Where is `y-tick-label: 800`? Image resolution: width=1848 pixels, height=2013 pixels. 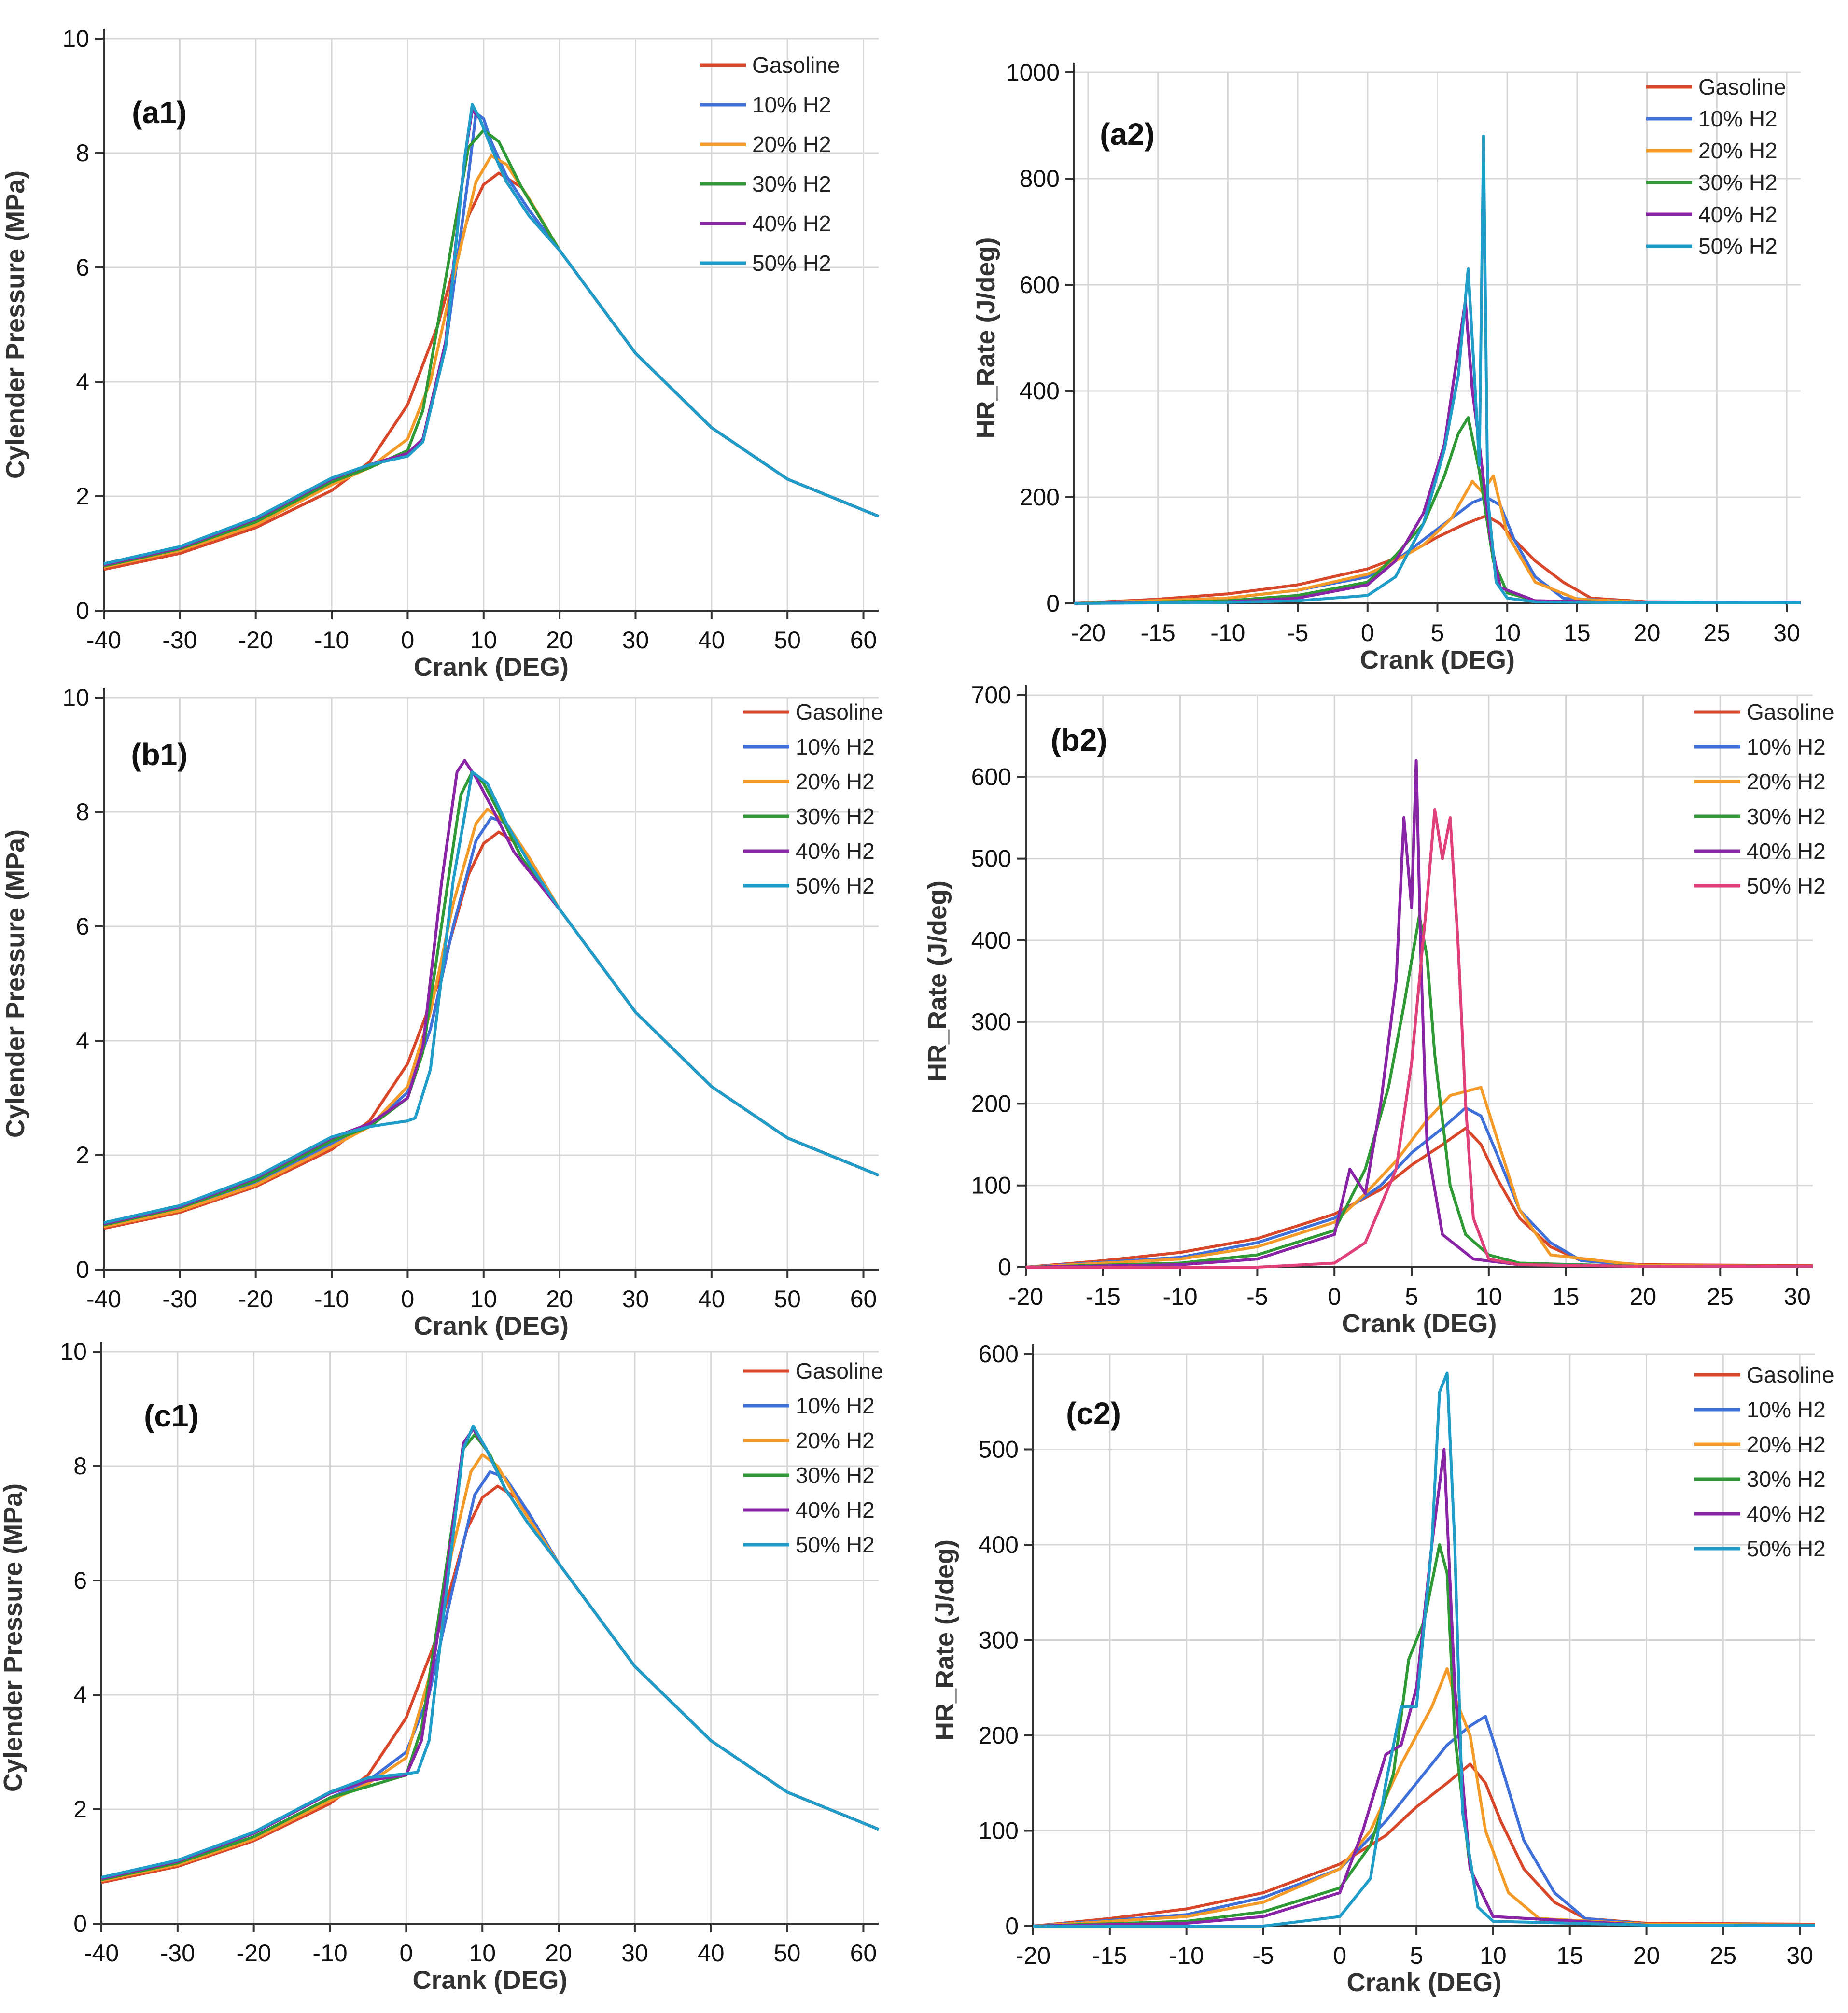
y-tick-label: 800 is located at coordinates (1040, 178).